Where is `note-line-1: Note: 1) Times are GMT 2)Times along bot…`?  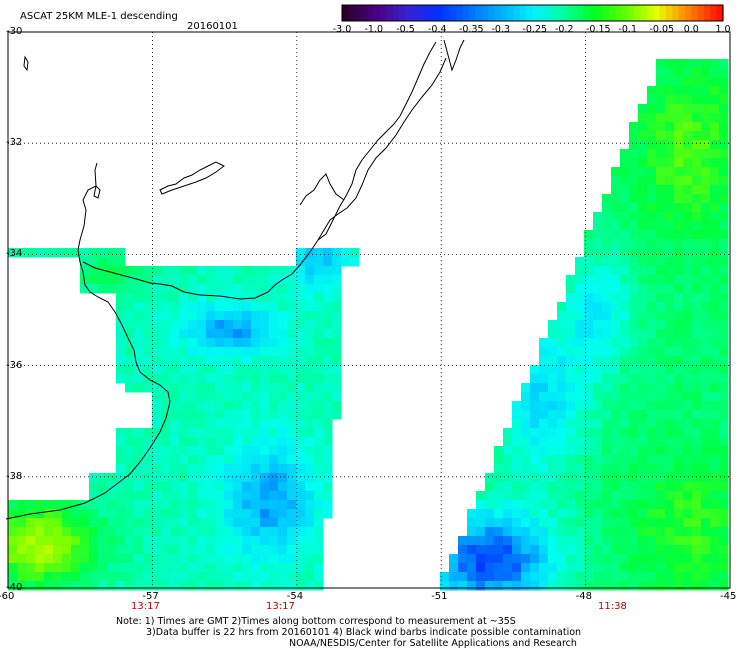
note-line-1: Note: 1) Times are GMT 2)Times along bot… is located at coordinates (316, 621).